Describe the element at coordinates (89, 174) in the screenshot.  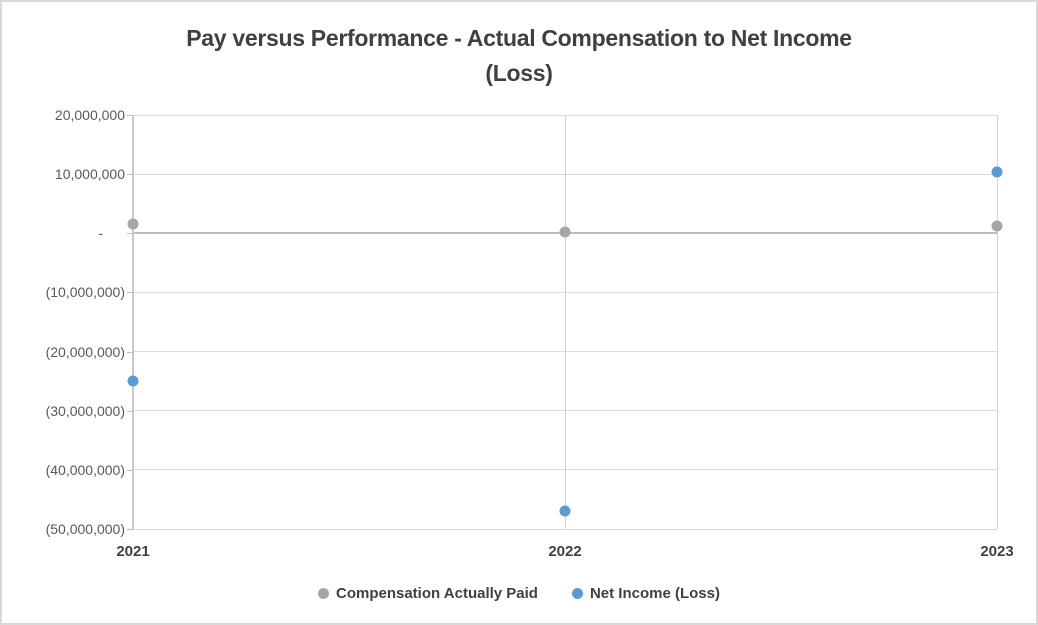
I see `y-axis-label: 10,000,000` at that location.